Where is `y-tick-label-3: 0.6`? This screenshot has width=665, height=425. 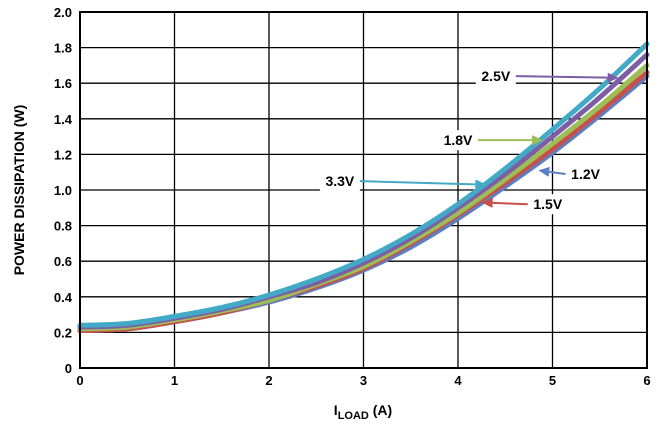 y-tick-label-3: 0.6 is located at coordinates (63, 261).